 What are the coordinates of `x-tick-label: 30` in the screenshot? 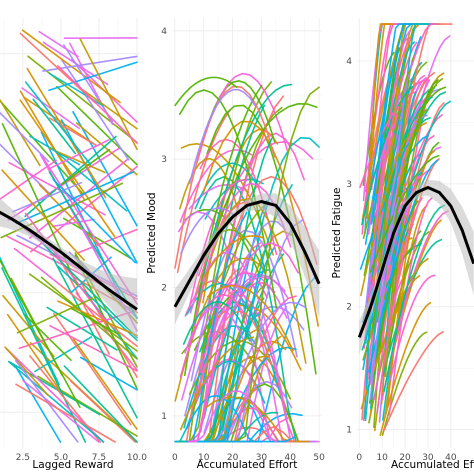 It's located at (428, 458).